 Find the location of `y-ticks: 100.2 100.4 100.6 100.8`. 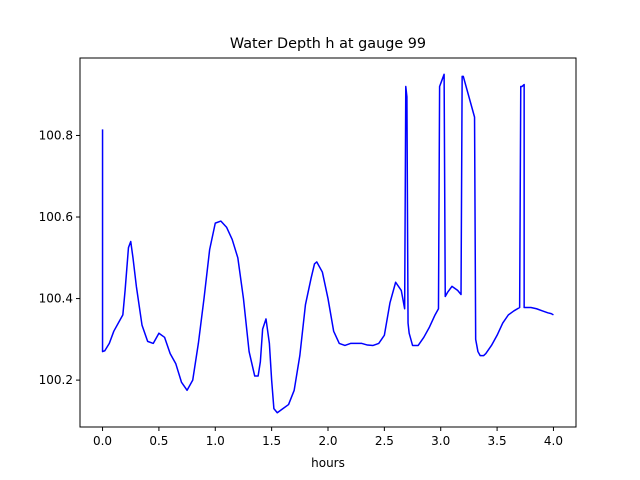

y-ticks: 100.2 100.4 100.6 100.8 is located at coordinates (59, 257).